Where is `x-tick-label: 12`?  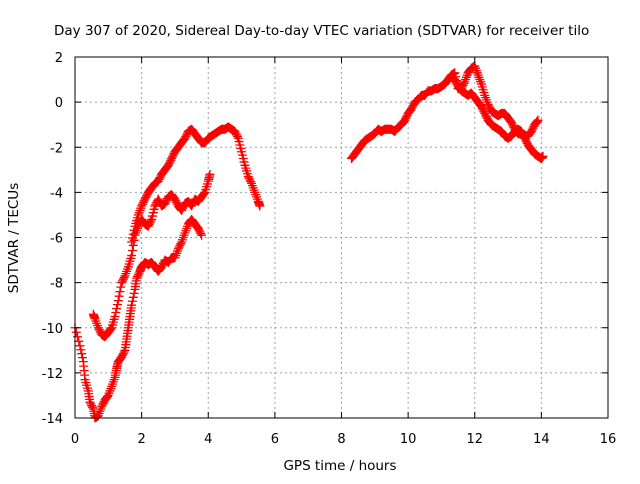 x-tick-label: 12 is located at coordinates (474, 439).